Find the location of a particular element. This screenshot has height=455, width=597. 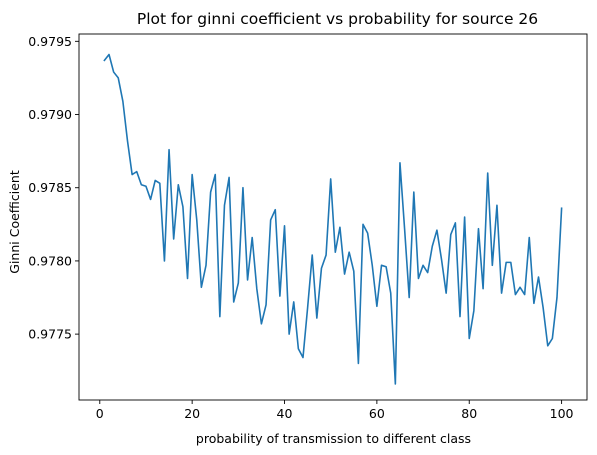

x-tick-label: 0 is located at coordinates (100, 413).